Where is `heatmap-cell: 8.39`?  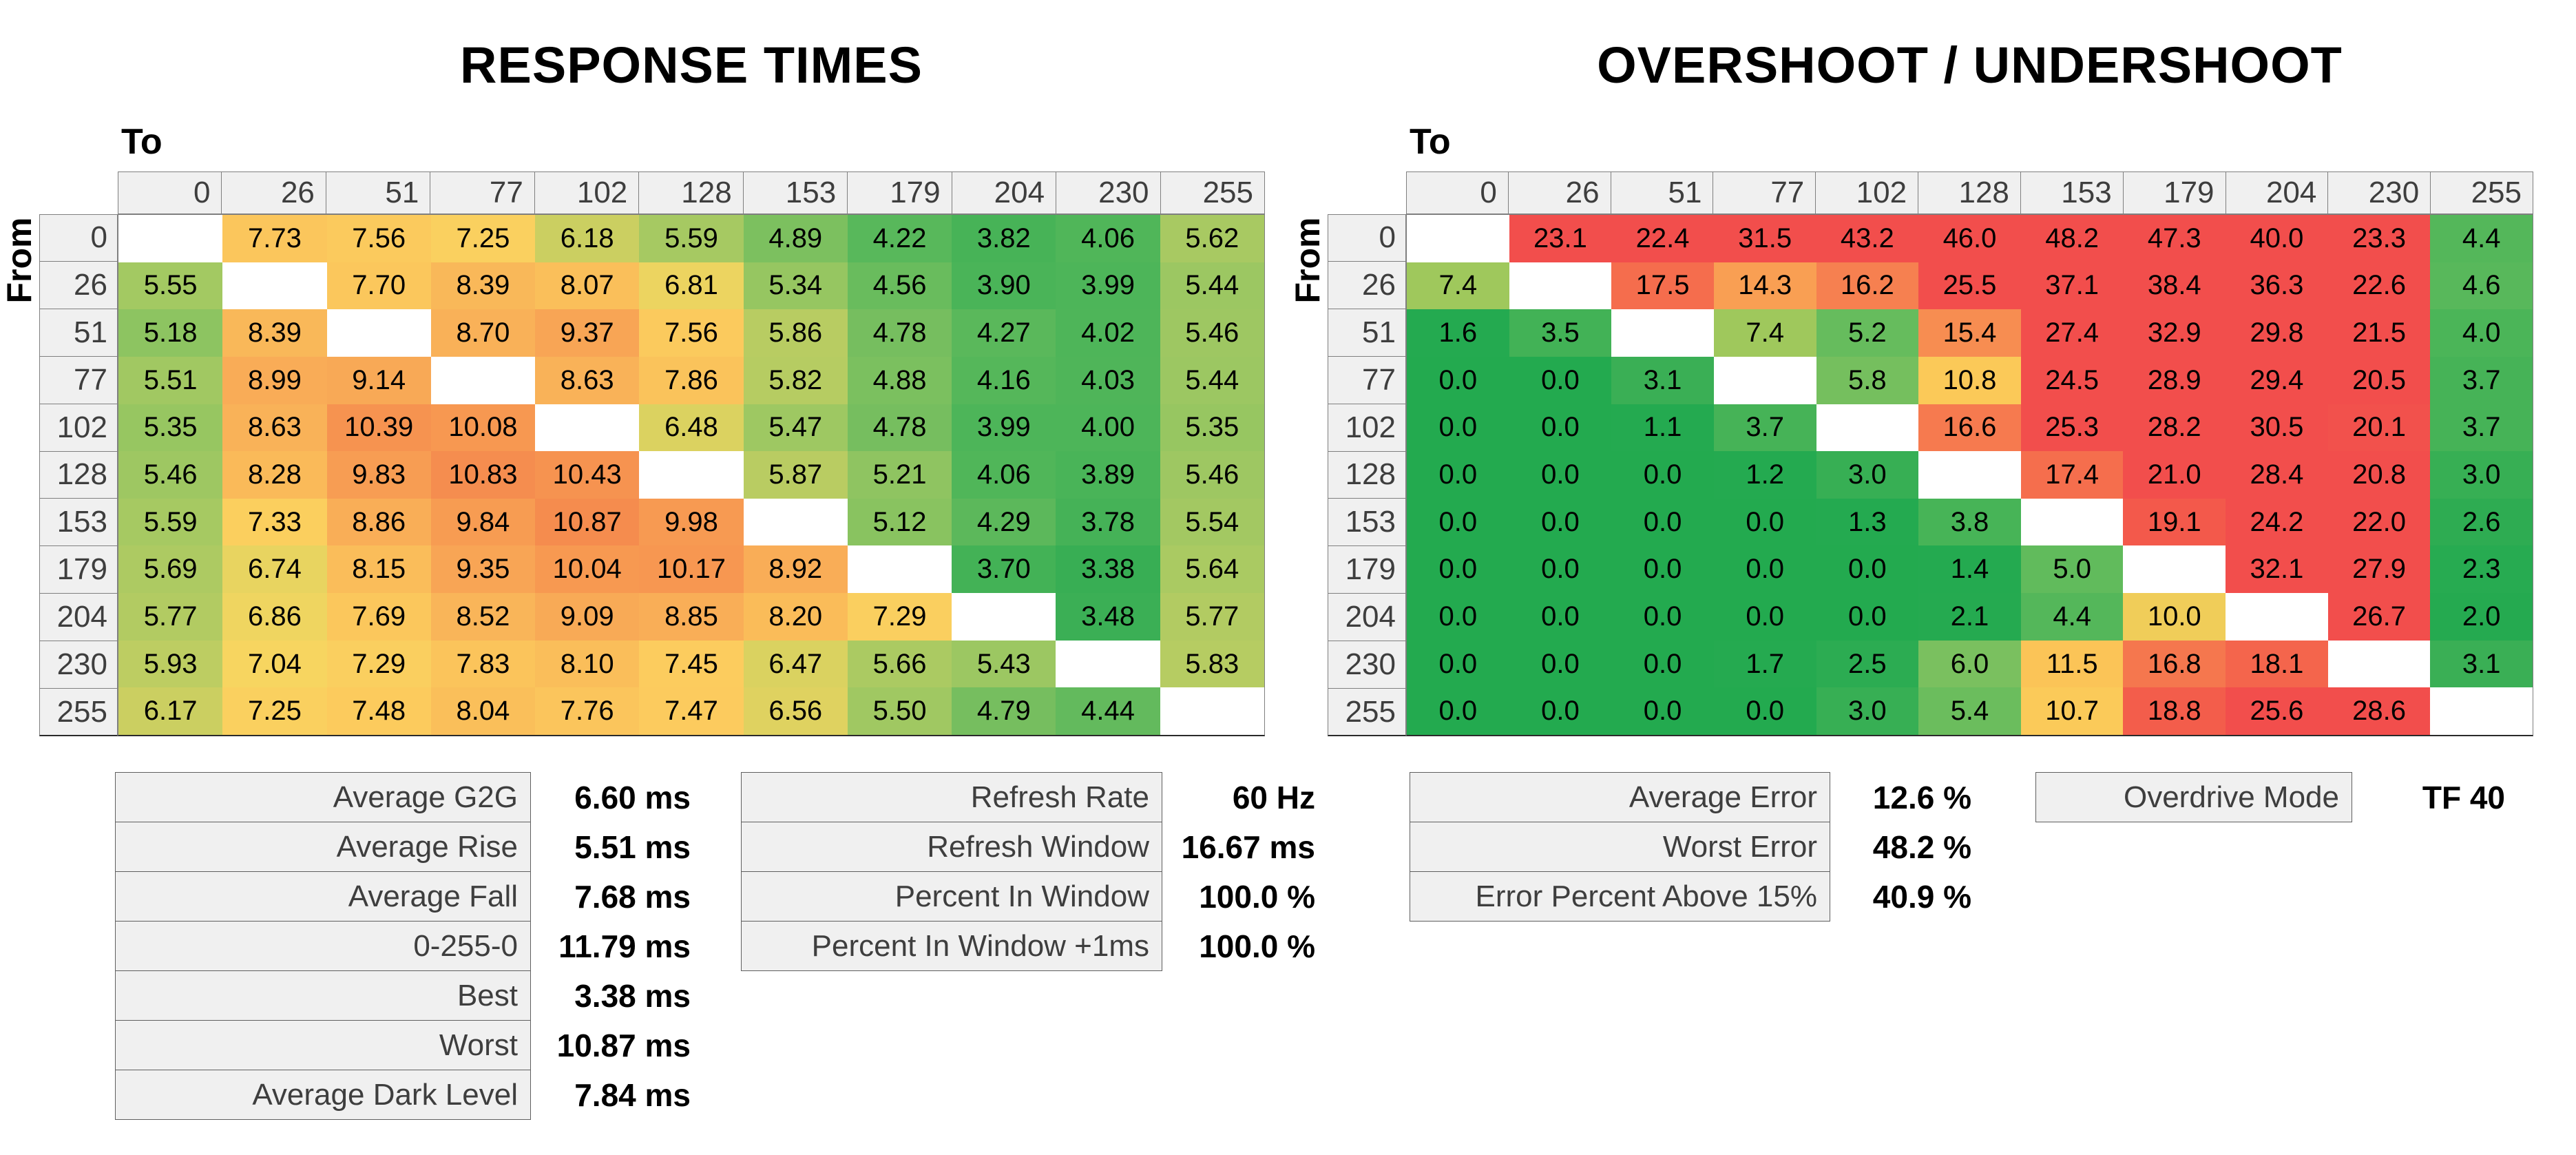 heatmap-cell: 8.39 is located at coordinates (274, 333).